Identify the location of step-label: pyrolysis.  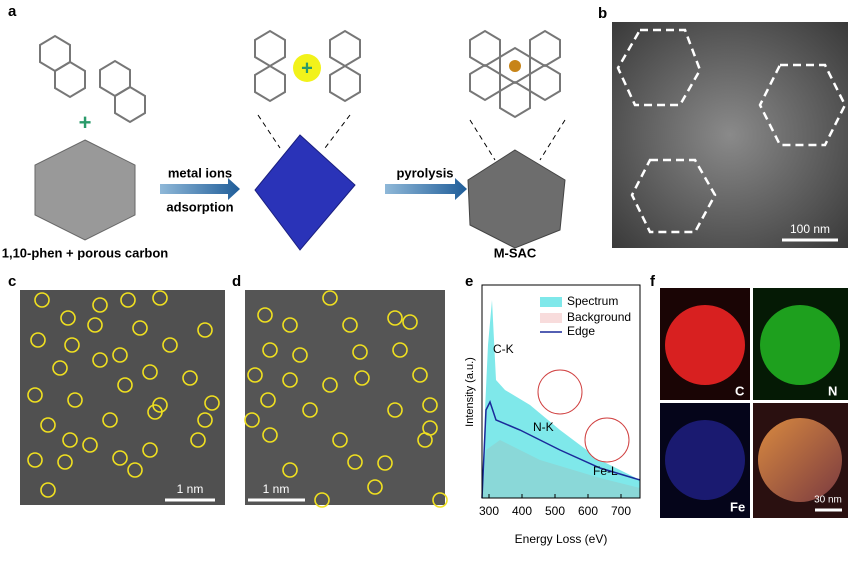
(424, 172).